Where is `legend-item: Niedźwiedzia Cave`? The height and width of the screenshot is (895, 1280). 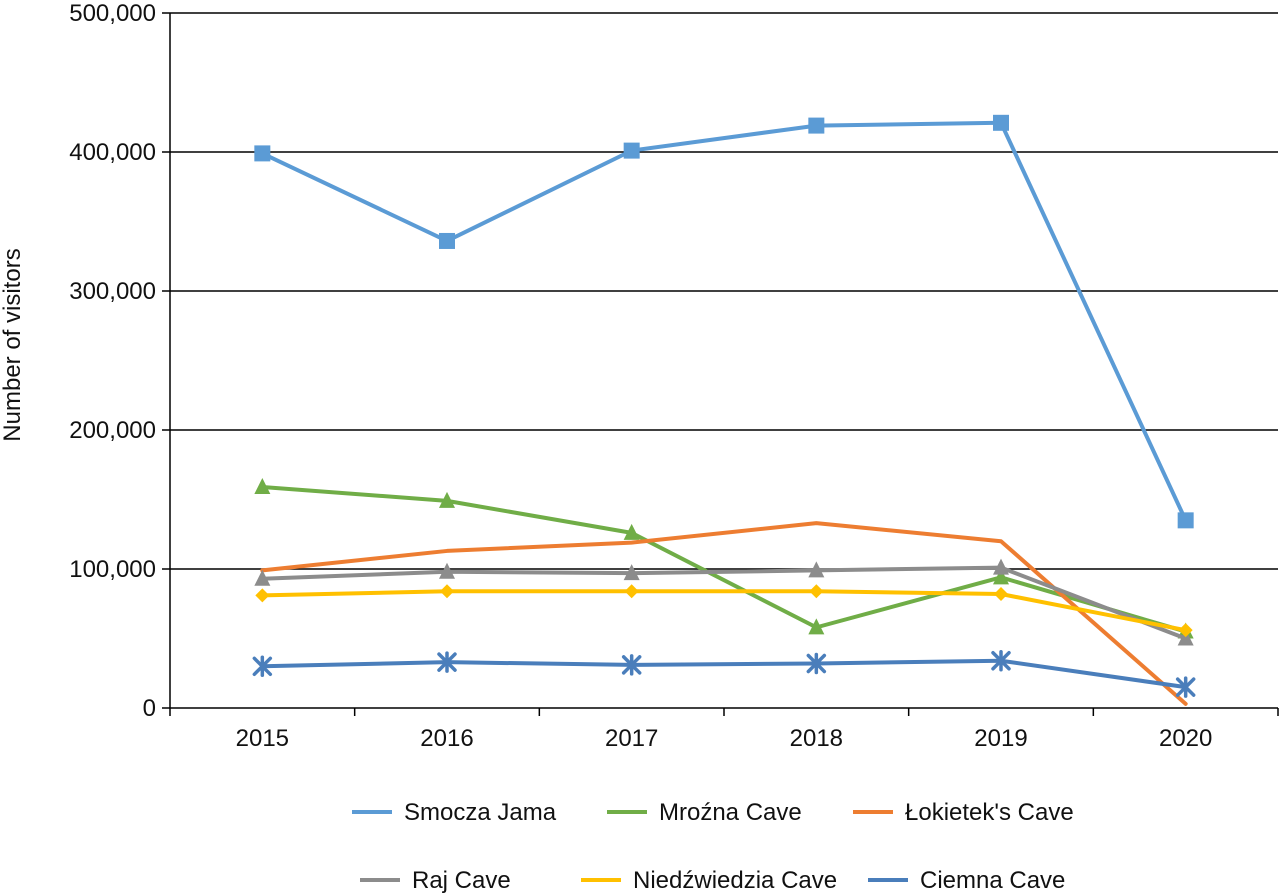 legend-item: Niedźwiedzia Cave is located at coordinates (709, 880).